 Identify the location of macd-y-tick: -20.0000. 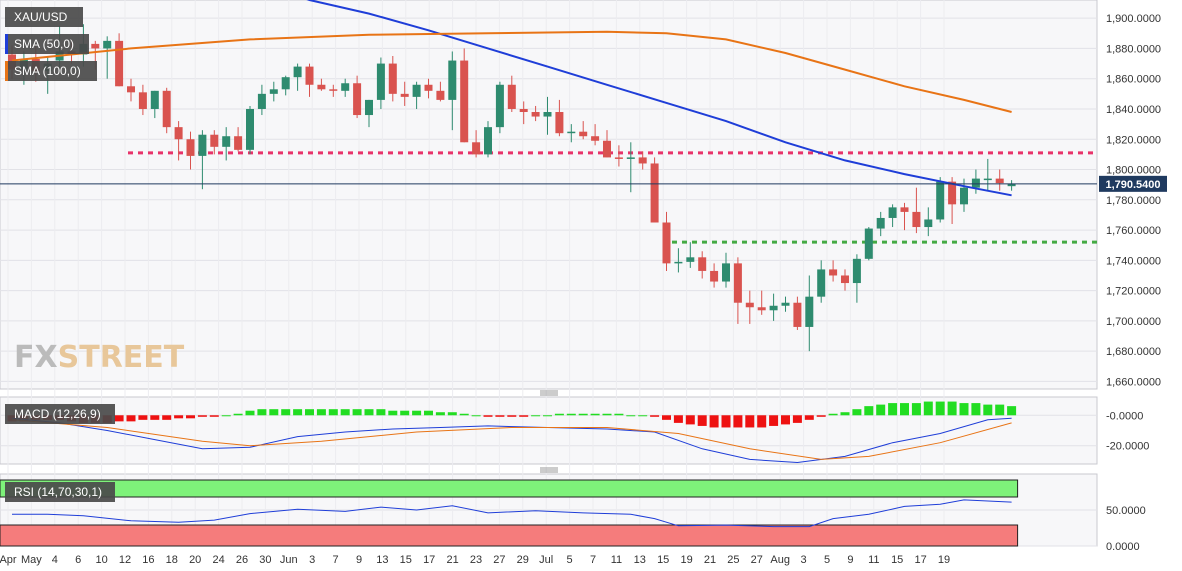
(1127, 447).